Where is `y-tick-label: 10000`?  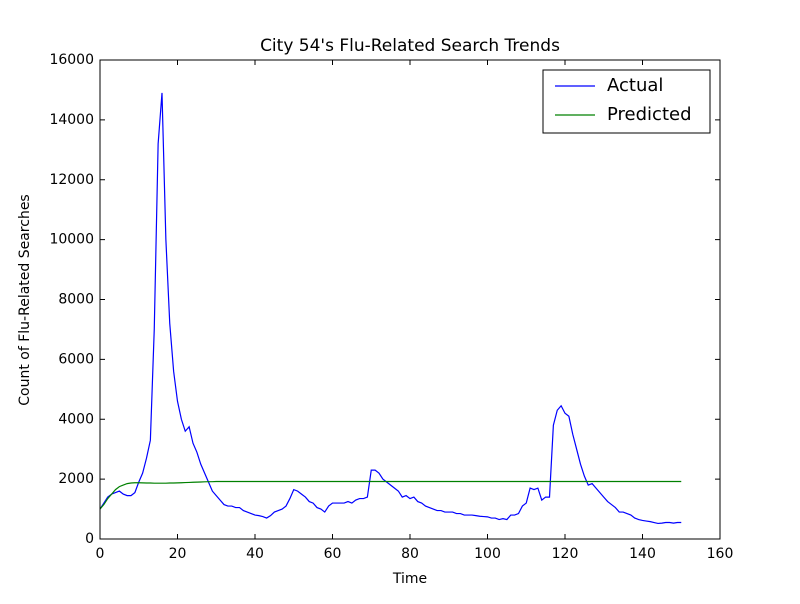
y-tick-label: 10000 is located at coordinates (71, 240).